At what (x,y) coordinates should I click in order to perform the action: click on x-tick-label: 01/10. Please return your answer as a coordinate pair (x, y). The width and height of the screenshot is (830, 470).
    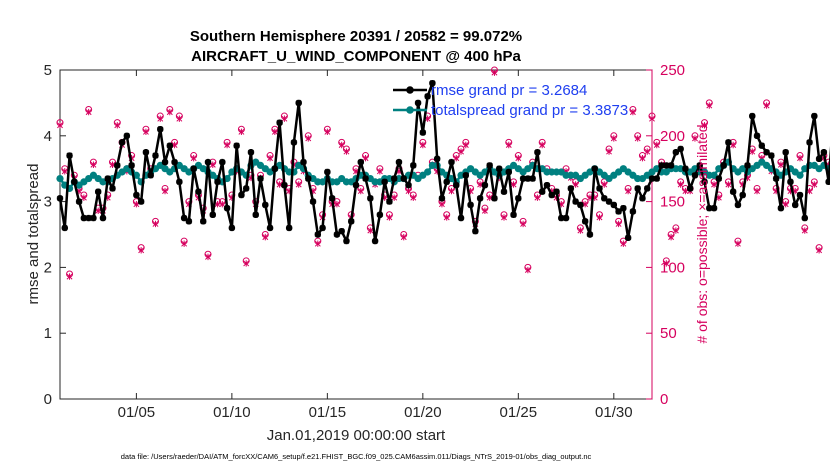
    Looking at the image, I should click on (232, 412).